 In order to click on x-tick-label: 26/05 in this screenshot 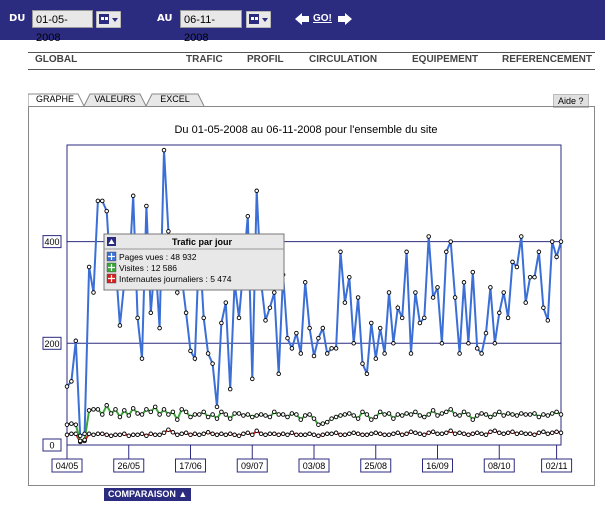, I will do `click(128, 466)`.